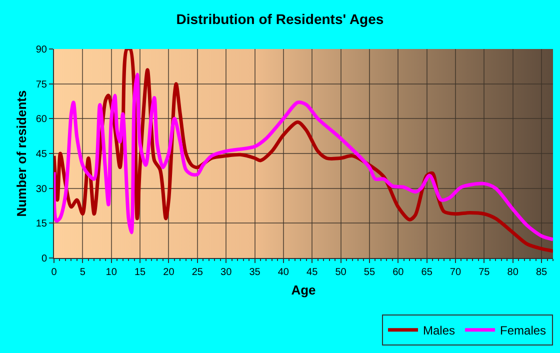  Describe the element at coordinates (370, 272) in the screenshot. I see `x-tick-label: 55` at that location.